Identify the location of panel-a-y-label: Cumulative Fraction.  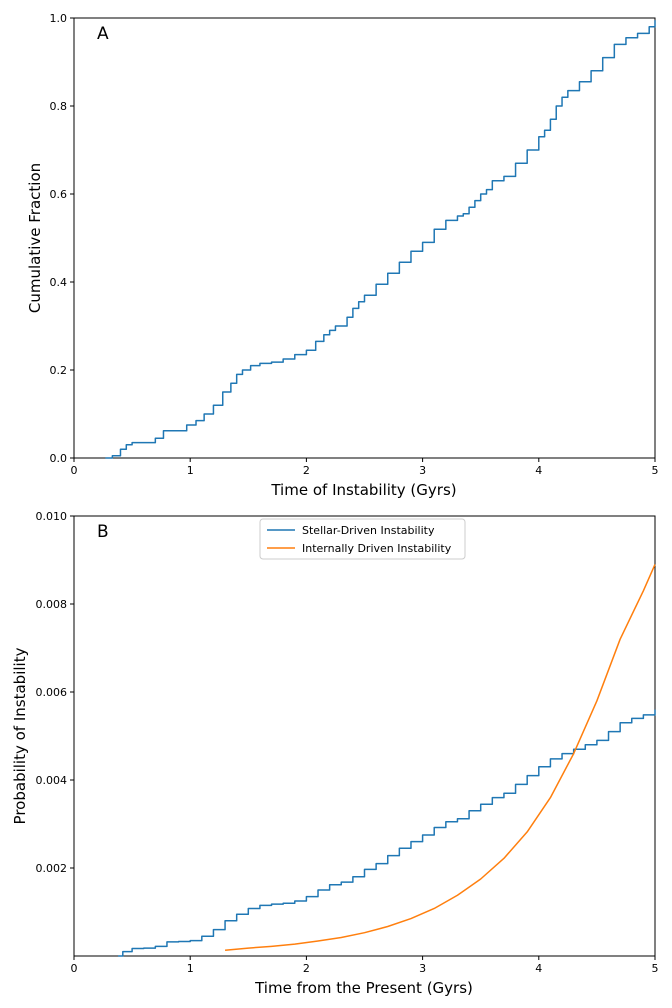
(35, 238).